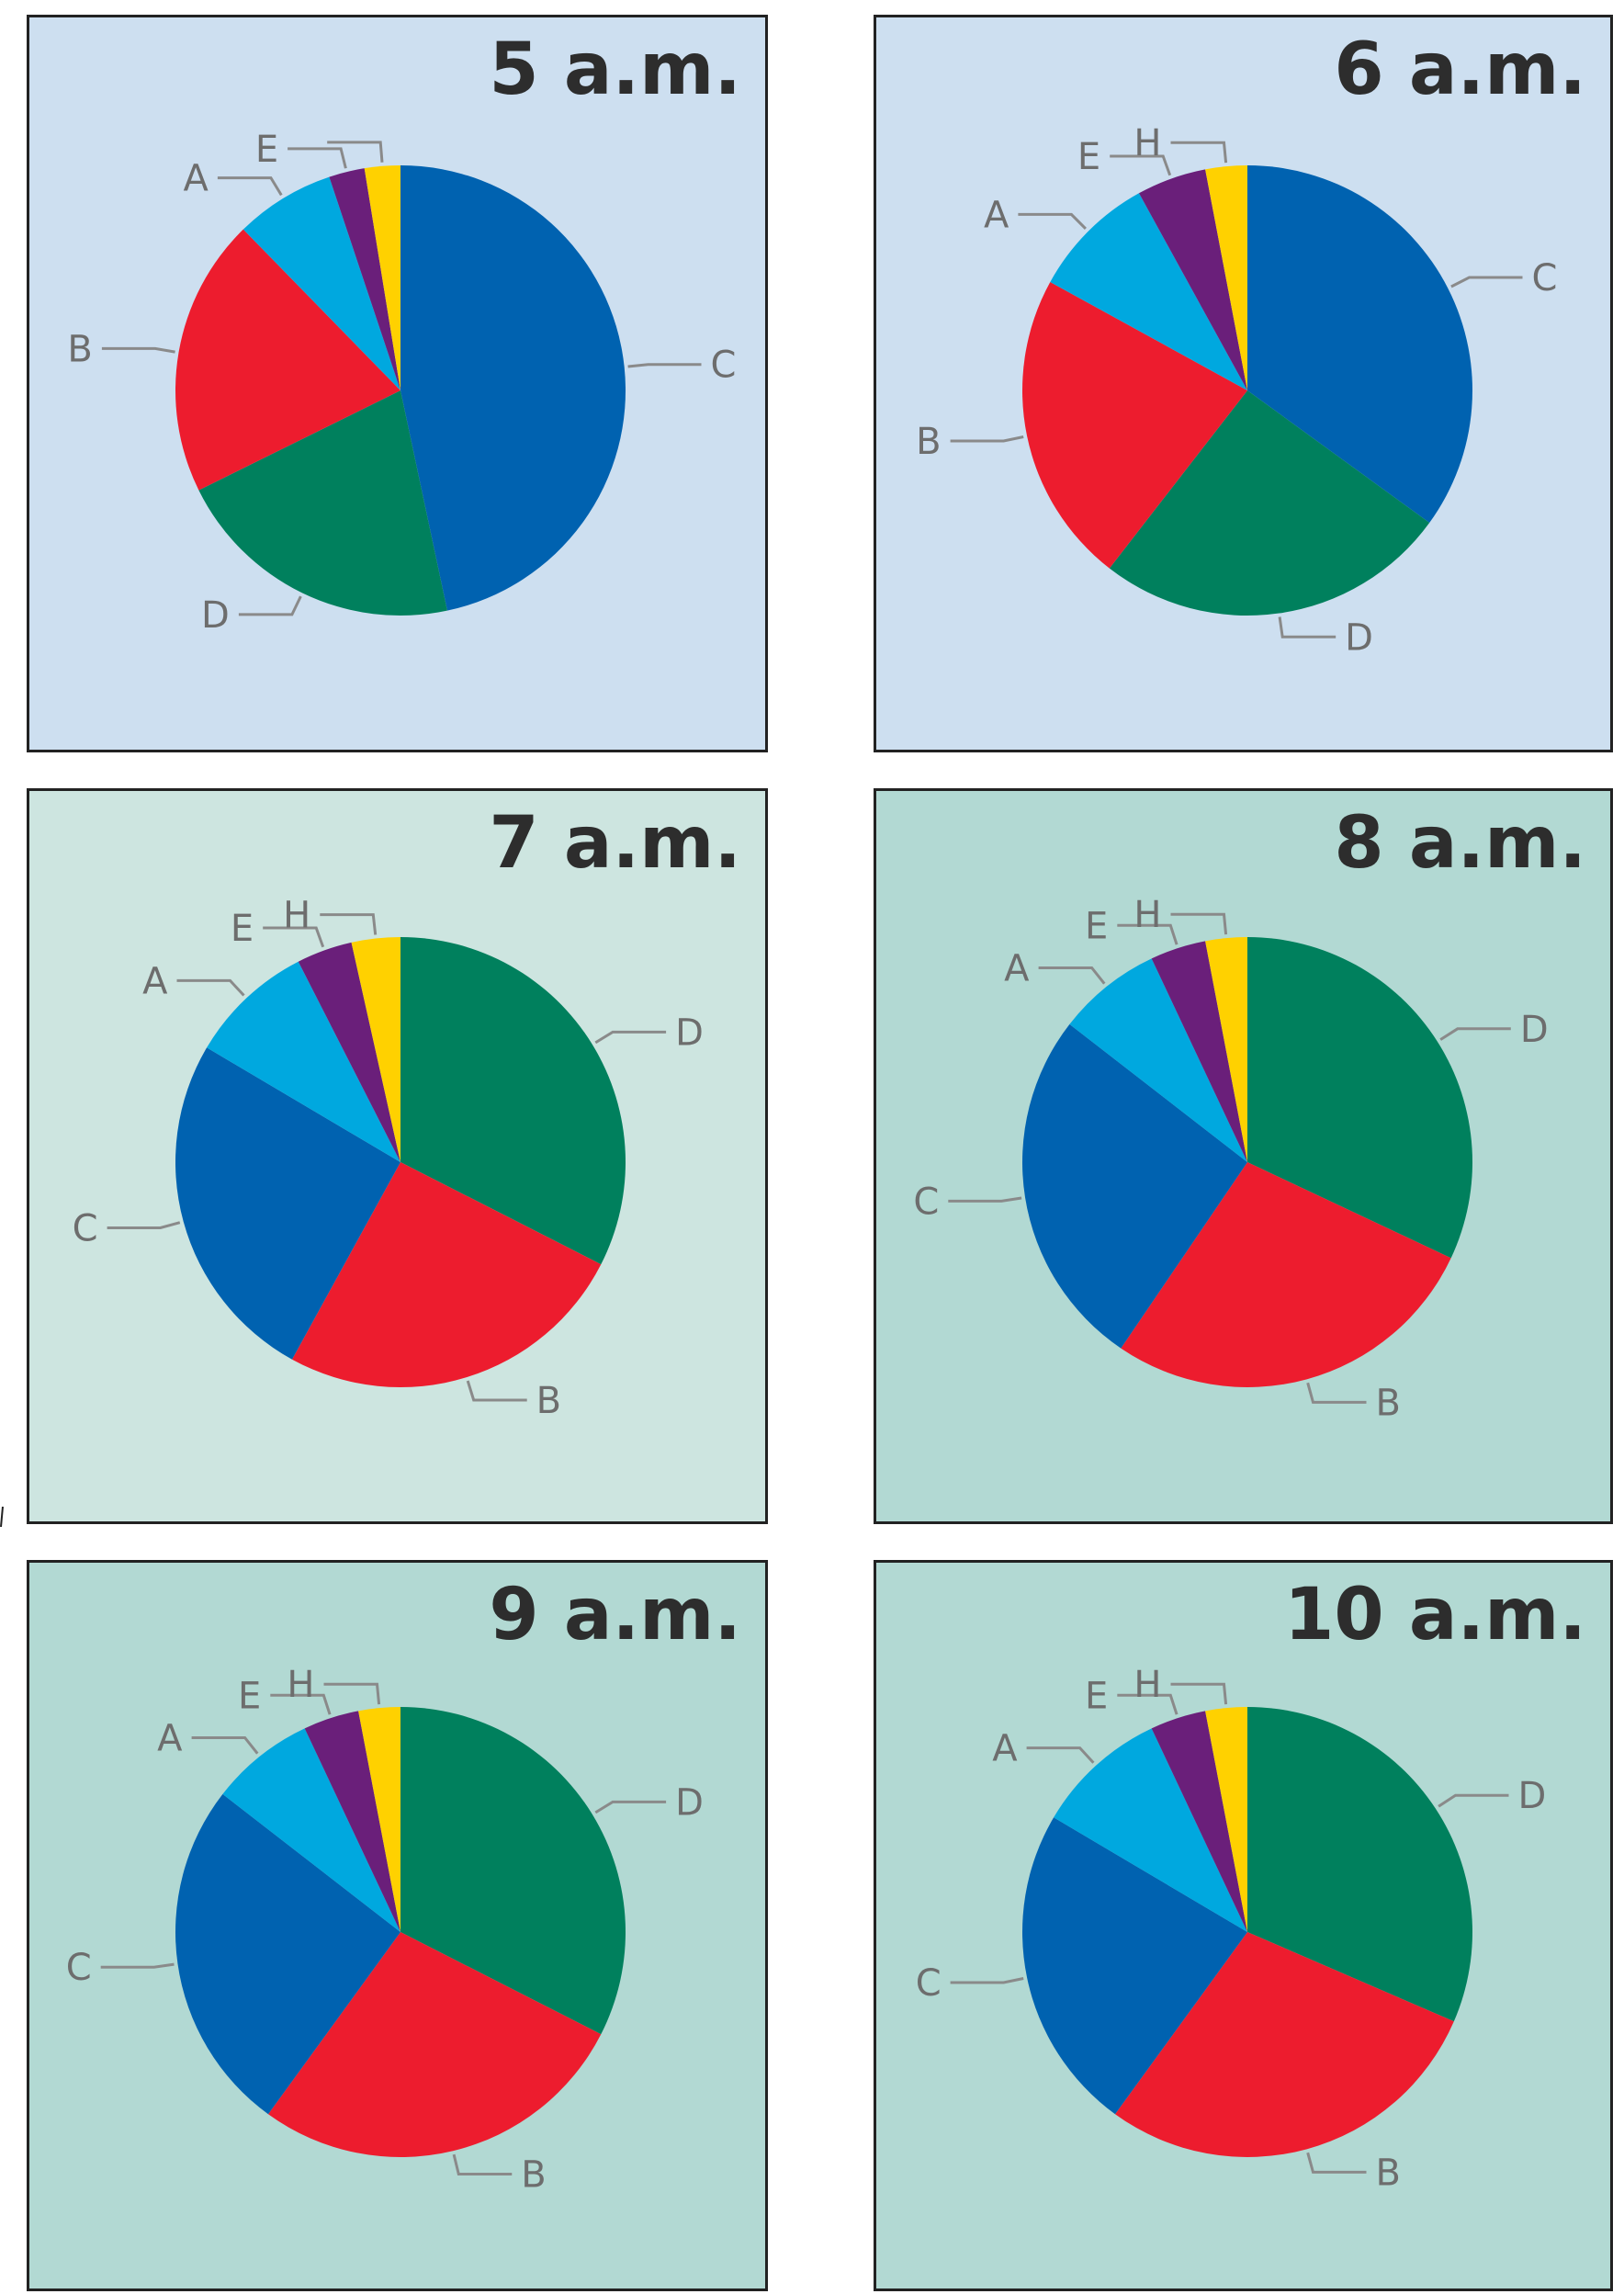 The image size is (1624, 2294). I want to click on pie-chart: C D B A E H, so click(1236, 390).